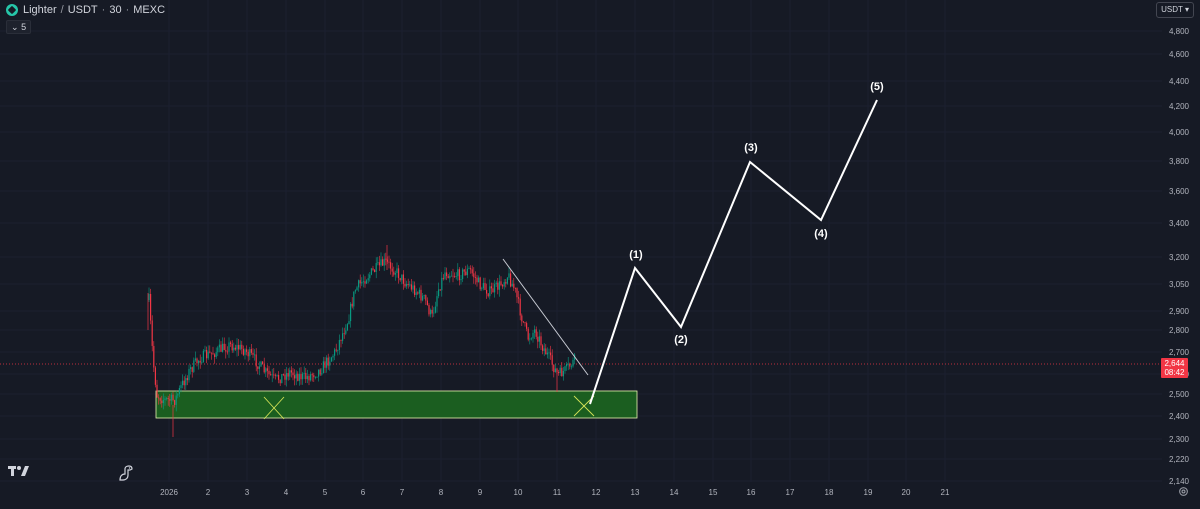 The width and height of the screenshot is (1200, 509). I want to click on price-tick-label: 4,400, so click(1179, 81).